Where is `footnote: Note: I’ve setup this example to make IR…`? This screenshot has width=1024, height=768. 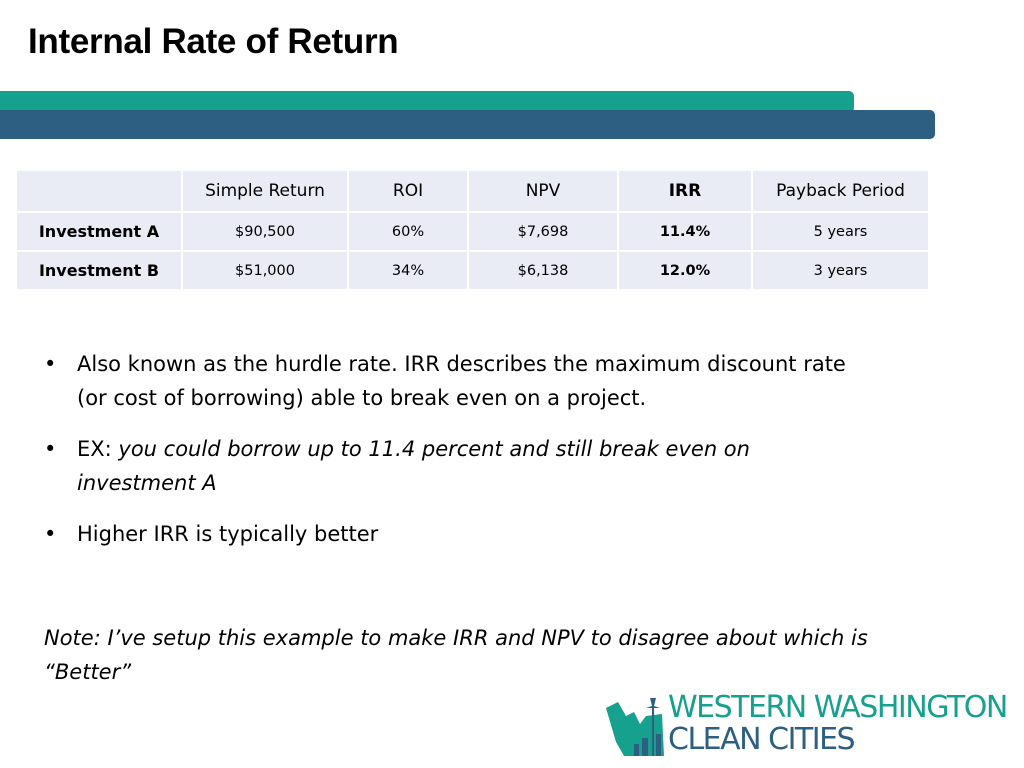 footnote: Note: I’ve setup this example to make IR… is located at coordinates (456, 655).